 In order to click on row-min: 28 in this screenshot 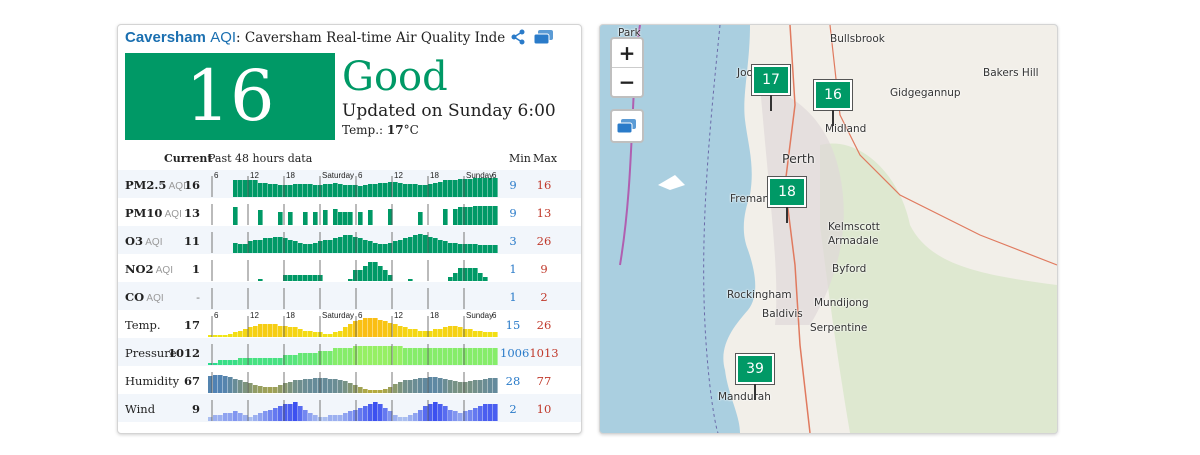, I will do `click(513, 381)`.